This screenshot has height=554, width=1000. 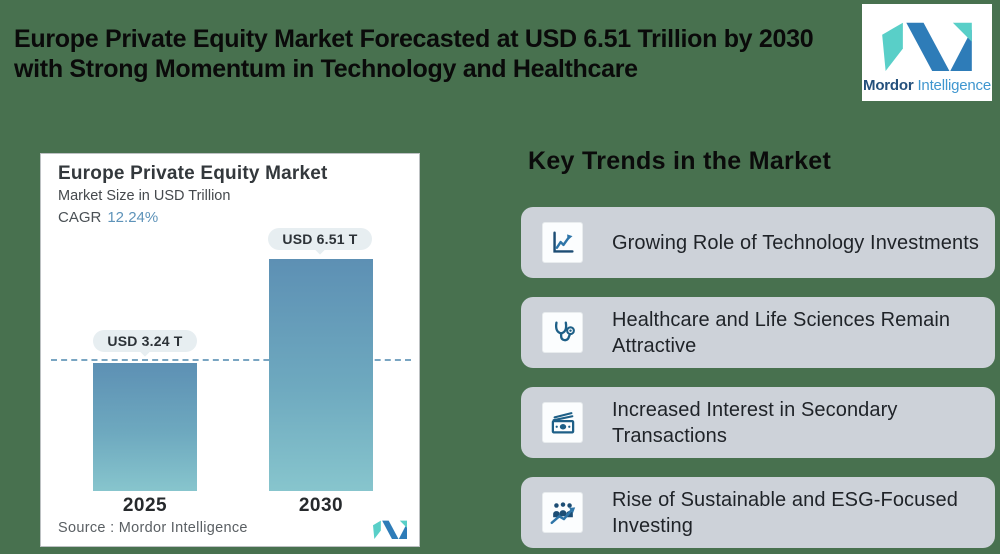 I want to click on chart-title: Europe Private Equity Market, so click(x=193, y=173).